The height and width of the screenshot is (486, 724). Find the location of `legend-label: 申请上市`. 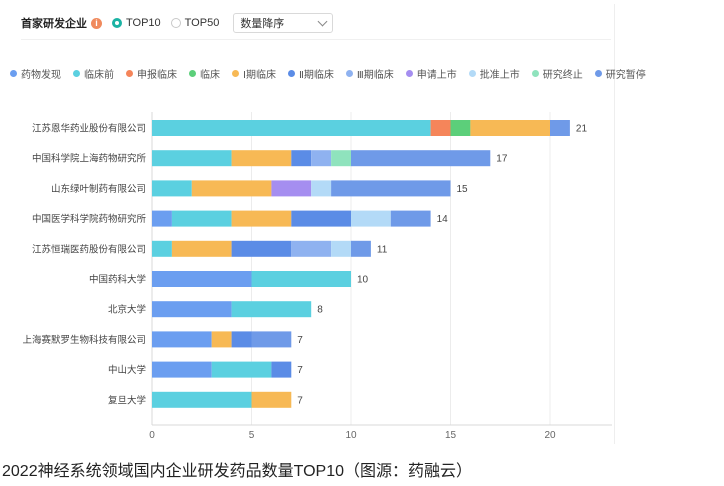

legend-label: 申请上市 is located at coordinates (436, 75).